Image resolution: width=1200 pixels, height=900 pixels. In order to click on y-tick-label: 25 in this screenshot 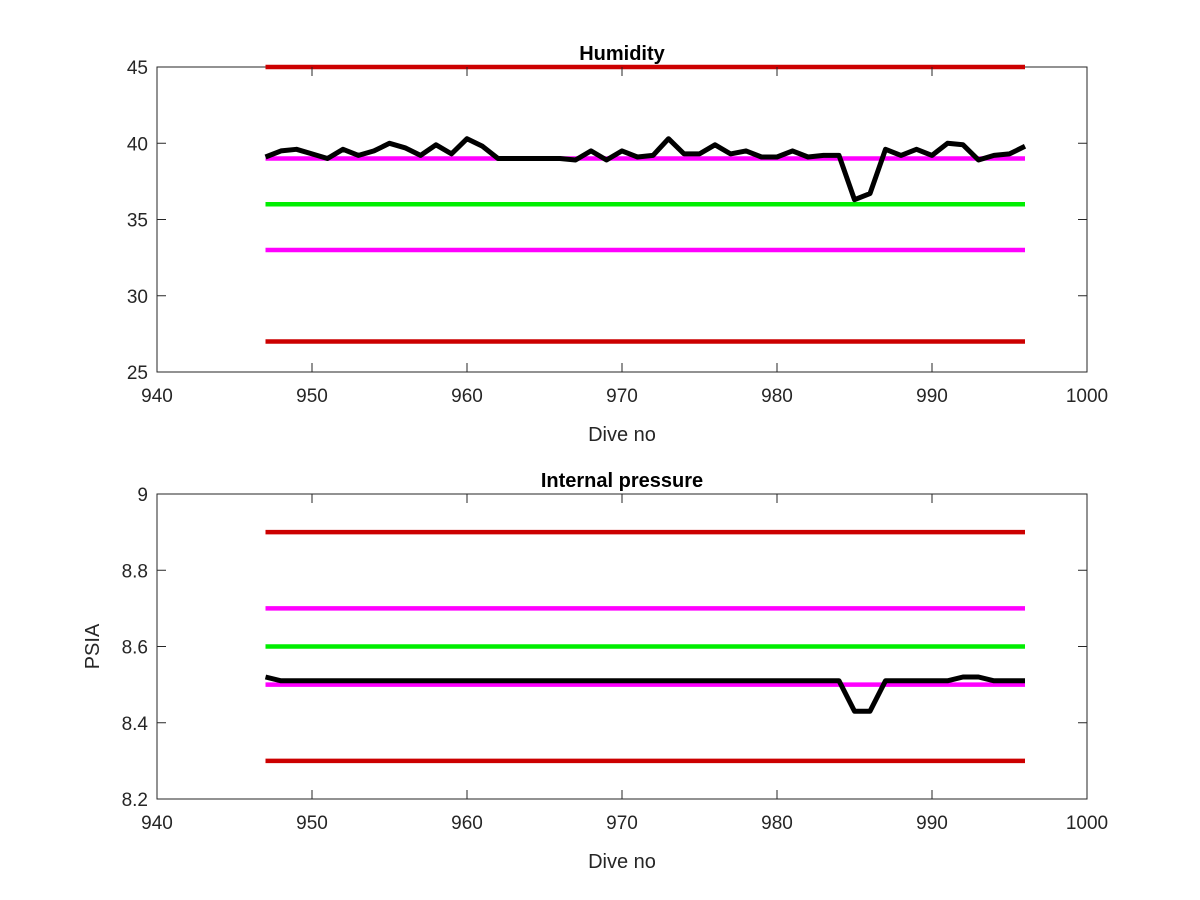, I will do `click(137, 373)`.